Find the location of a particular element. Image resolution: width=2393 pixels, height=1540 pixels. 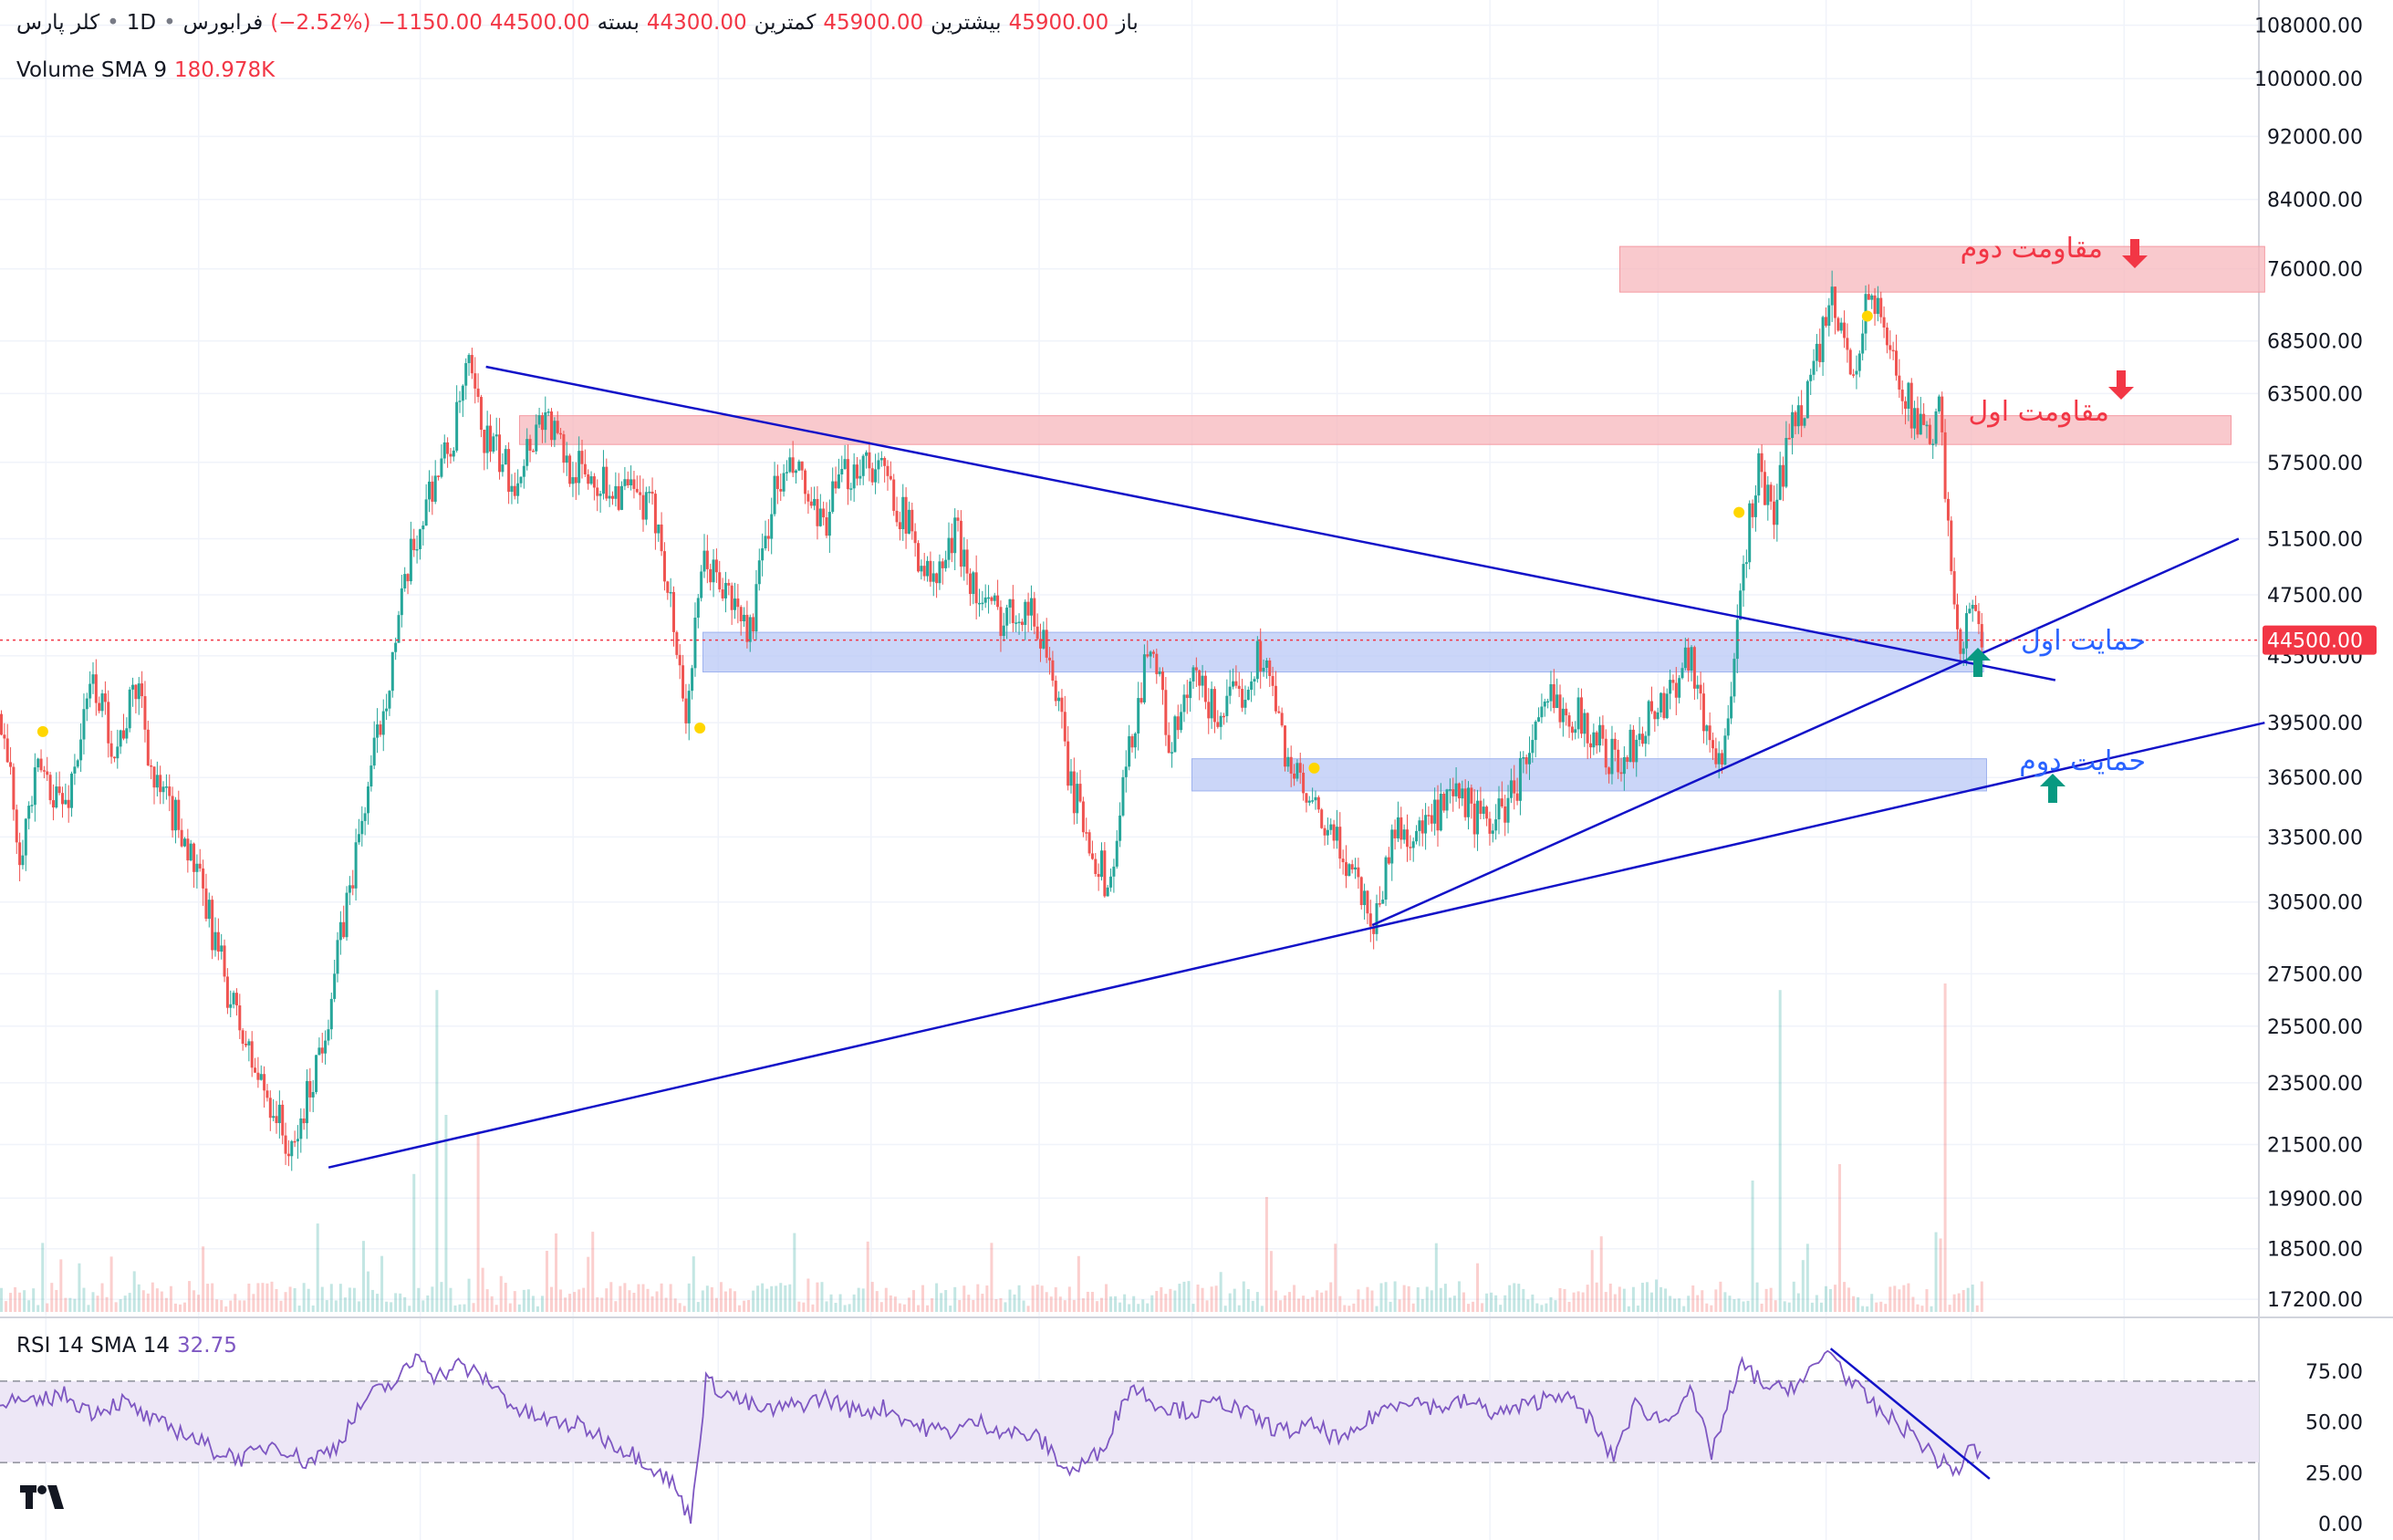

tradingview-logo-icon is located at coordinates (44, 1498).